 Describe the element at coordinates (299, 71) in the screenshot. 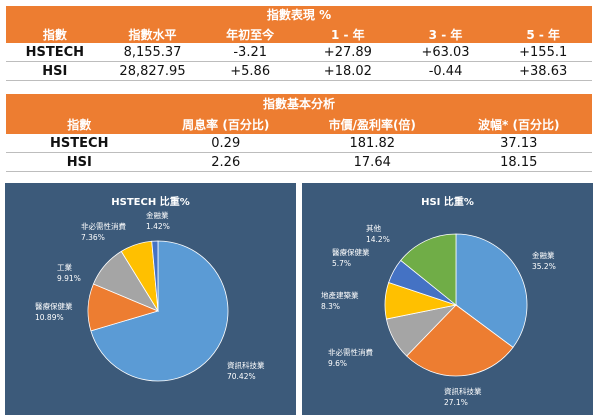

I see `table-row: HSI 28,827.95 +5.86 +18.02 -0.44 +38.63` at that location.